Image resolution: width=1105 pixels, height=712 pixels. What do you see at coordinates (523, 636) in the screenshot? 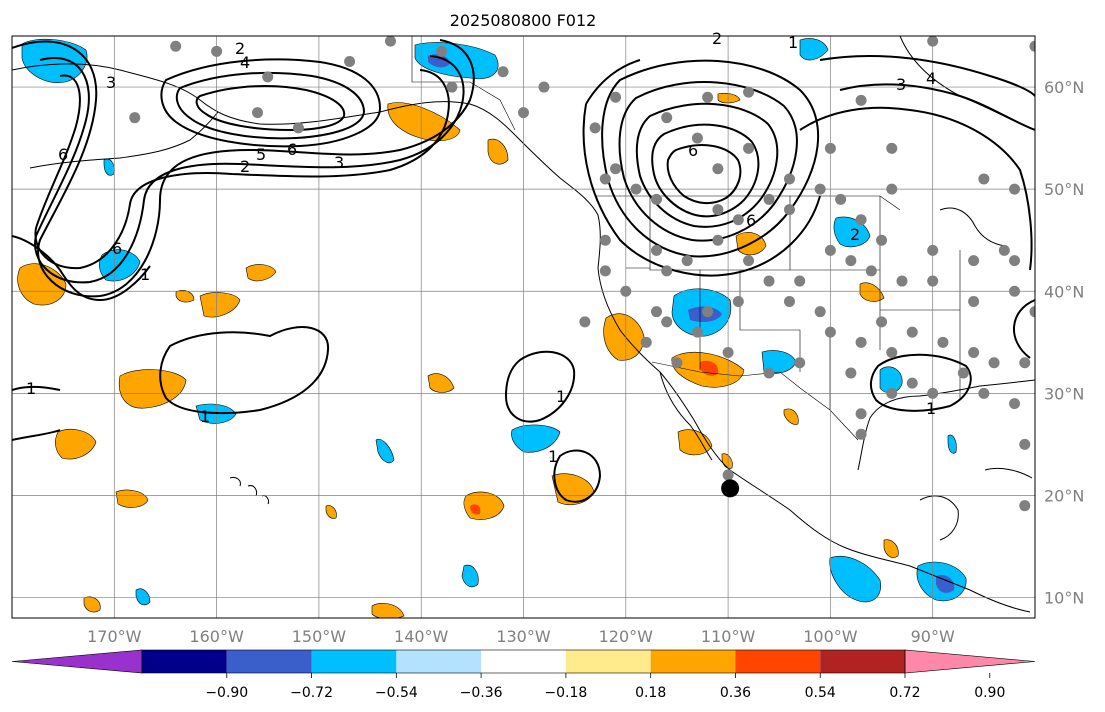
I see `longitude-tick-label: 130°W` at bounding box center [523, 636].